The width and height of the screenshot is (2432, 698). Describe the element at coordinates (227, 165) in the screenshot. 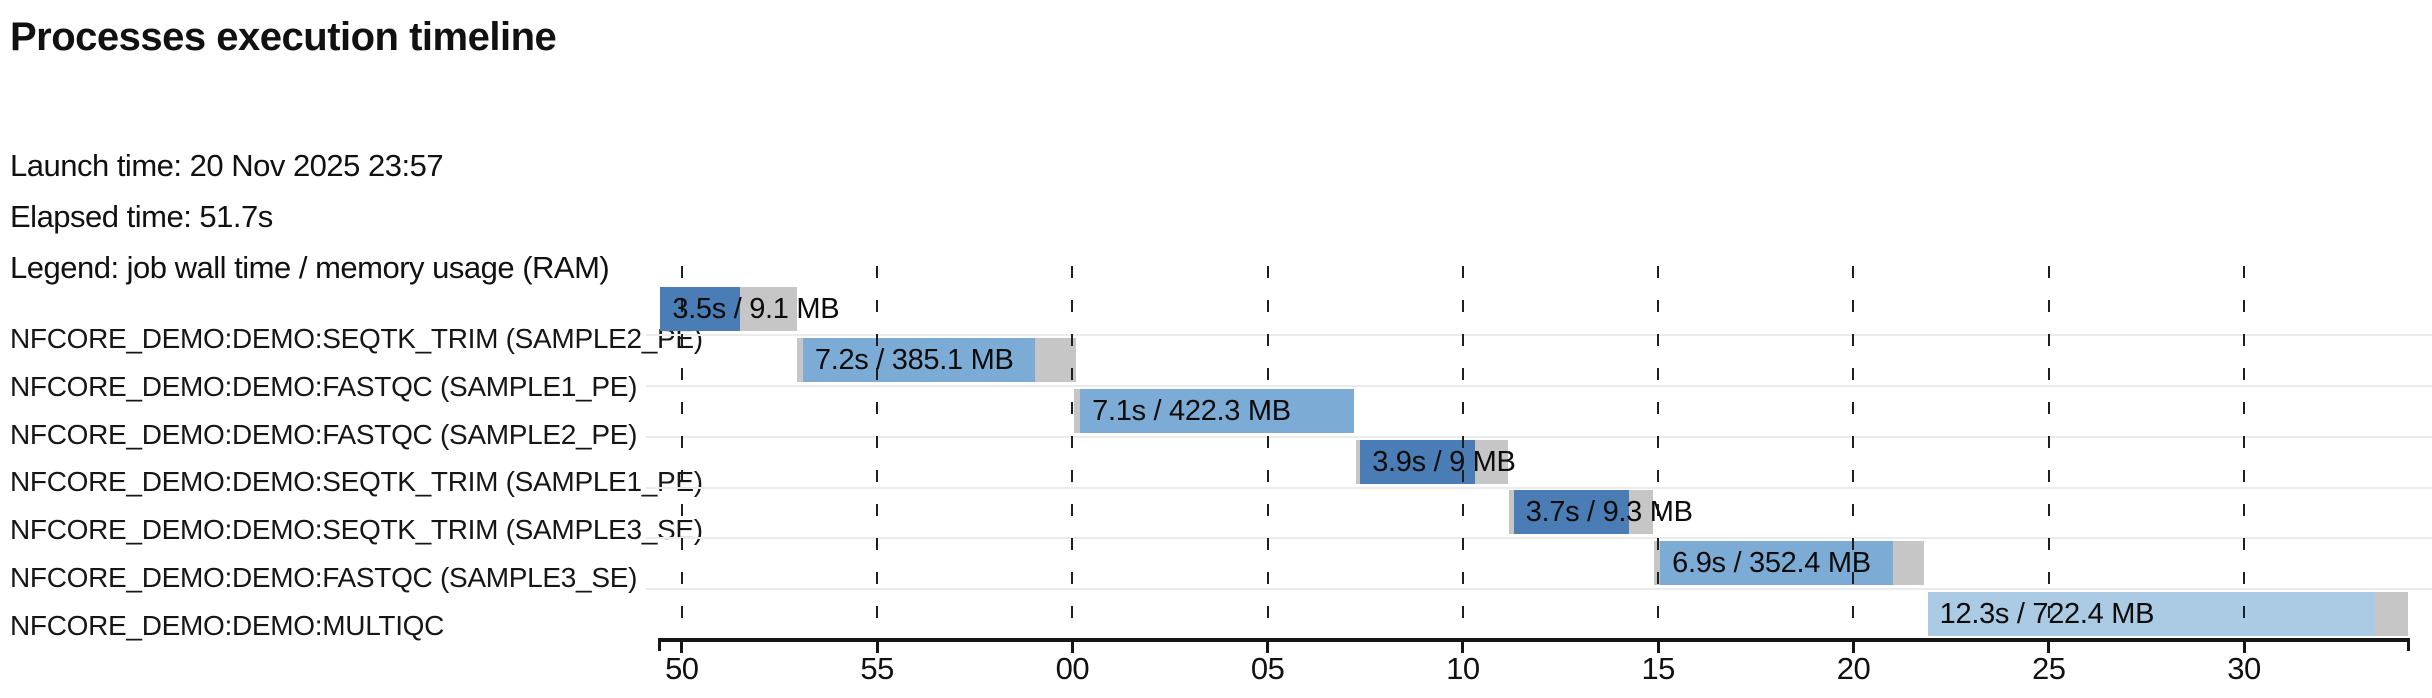

I see `launch-time-text: Launch time: 20 Nov 2025 23:57` at that location.